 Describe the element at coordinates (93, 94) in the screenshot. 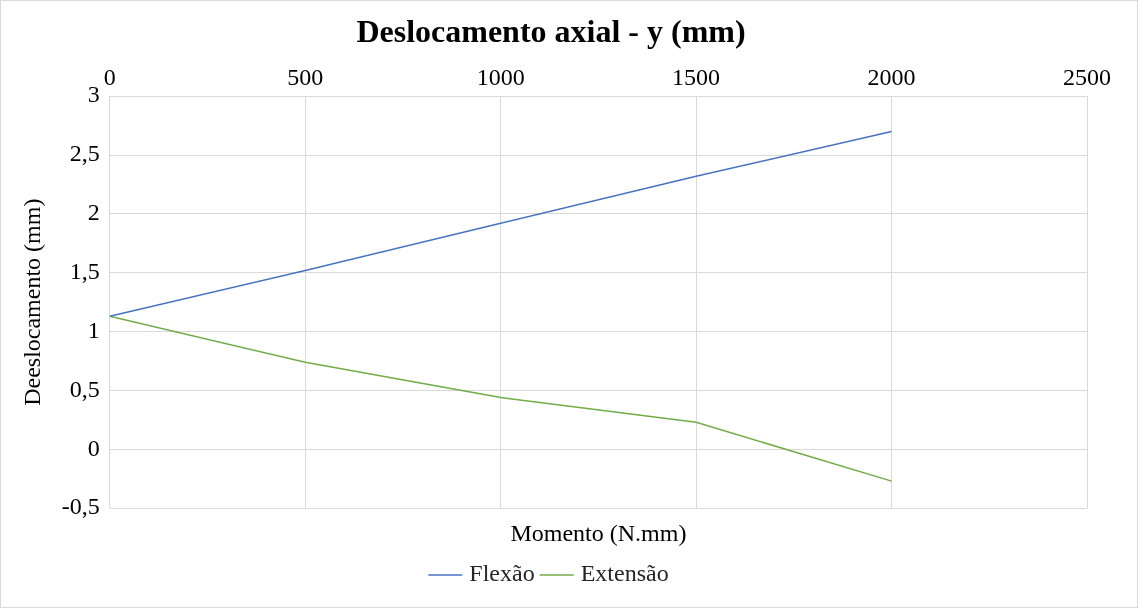

I see `y-tick-label: 3` at that location.